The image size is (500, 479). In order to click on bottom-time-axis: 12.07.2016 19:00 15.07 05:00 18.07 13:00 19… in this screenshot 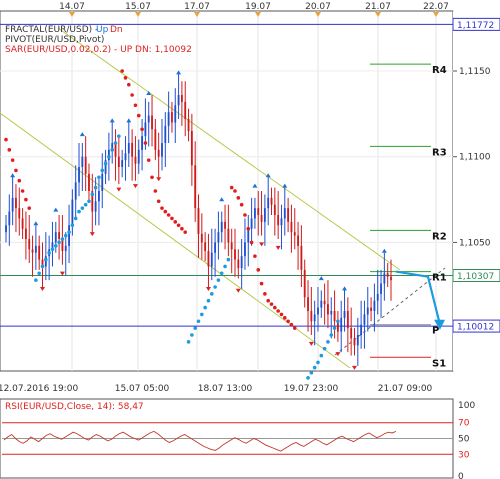, I will do `click(216, 389)`.